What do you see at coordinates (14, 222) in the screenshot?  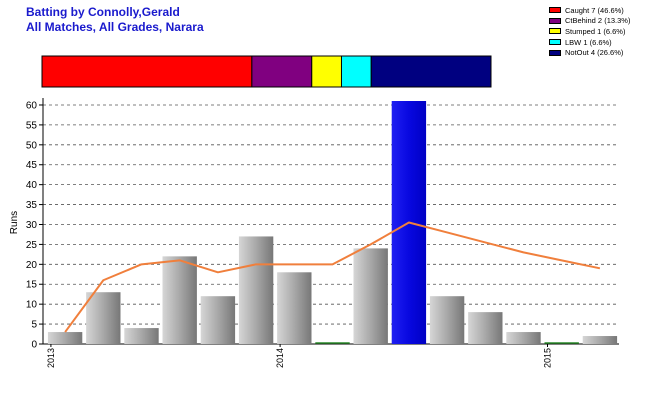 I see `y-axis-label: Runs` at bounding box center [14, 222].